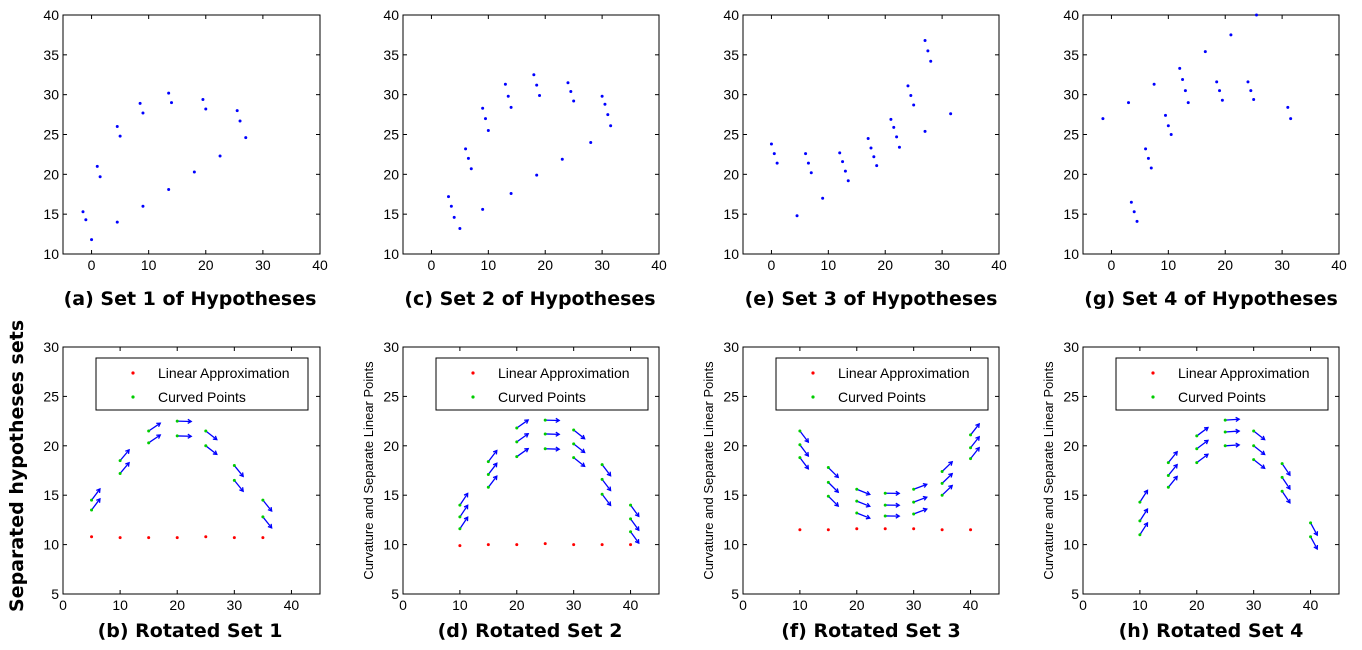  Describe the element at coordinates (530, 299) in the screenshot. I see `caption-c: (c) Set 2 of Hypotheses` at that location.